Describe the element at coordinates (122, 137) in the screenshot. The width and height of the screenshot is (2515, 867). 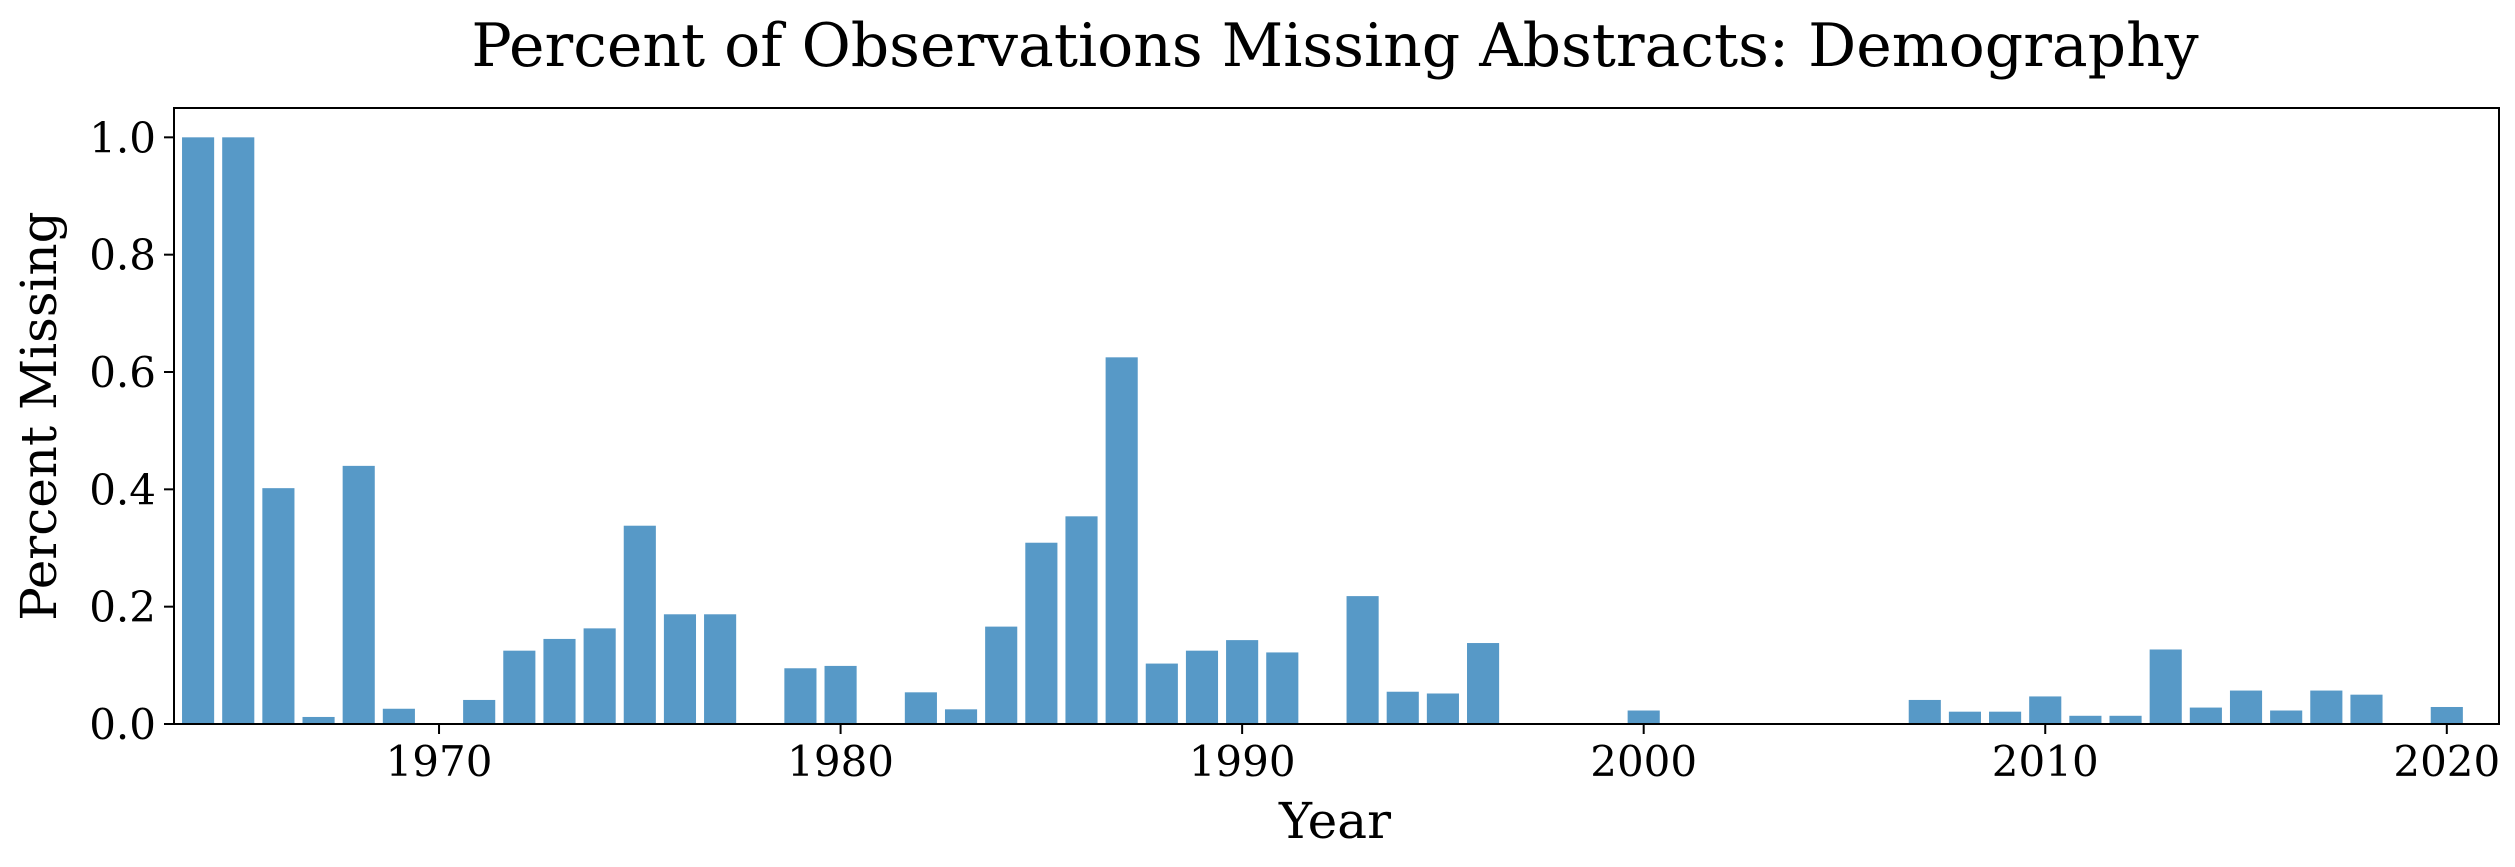
I see `y-tick-label: 1.0` at that location.